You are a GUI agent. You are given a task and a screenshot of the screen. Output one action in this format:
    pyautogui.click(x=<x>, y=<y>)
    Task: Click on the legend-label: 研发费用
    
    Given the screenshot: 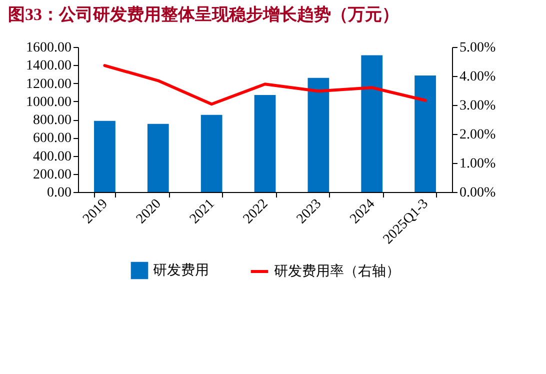 What is the action you would take?
    pyautogui.click(x=181, y=270)
    